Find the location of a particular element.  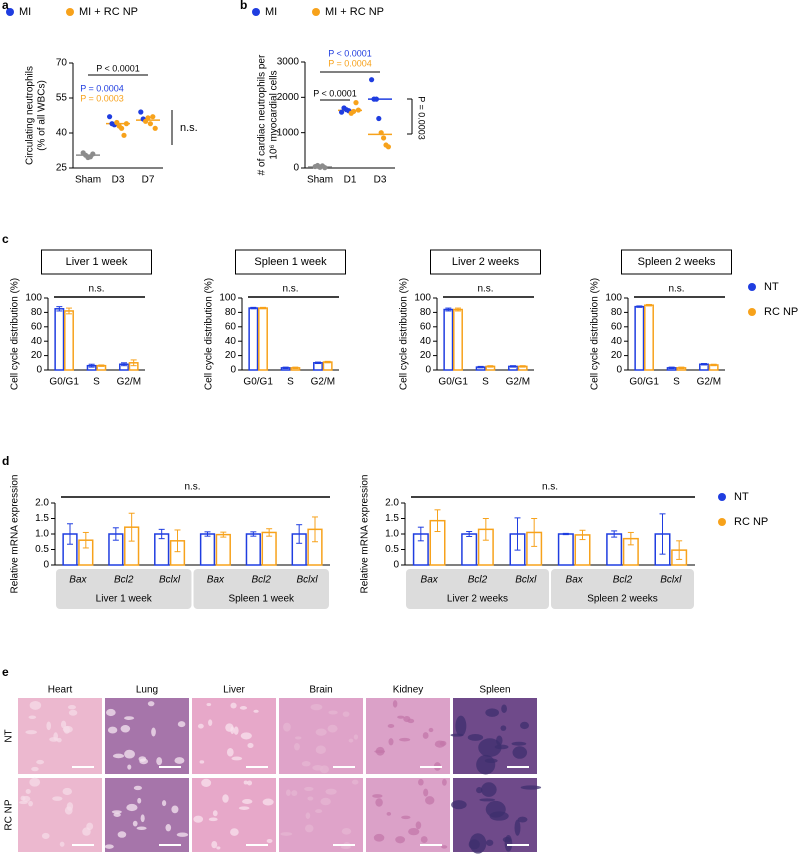

annotation: P = 0.0003 is located at coordinates (422, 118).